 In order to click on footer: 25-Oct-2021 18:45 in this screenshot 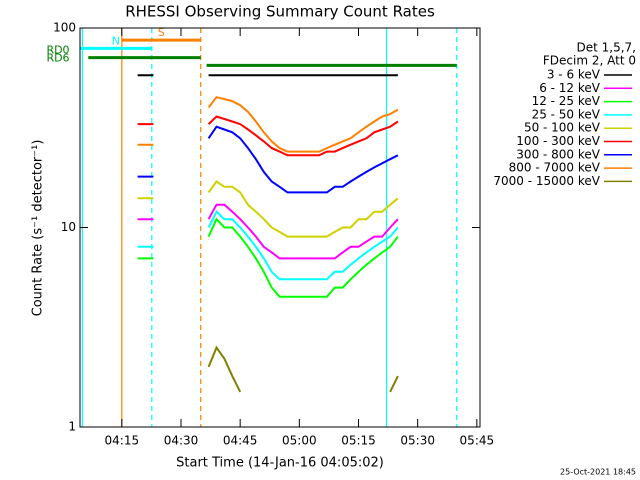, I will do `click(598, 472)`.